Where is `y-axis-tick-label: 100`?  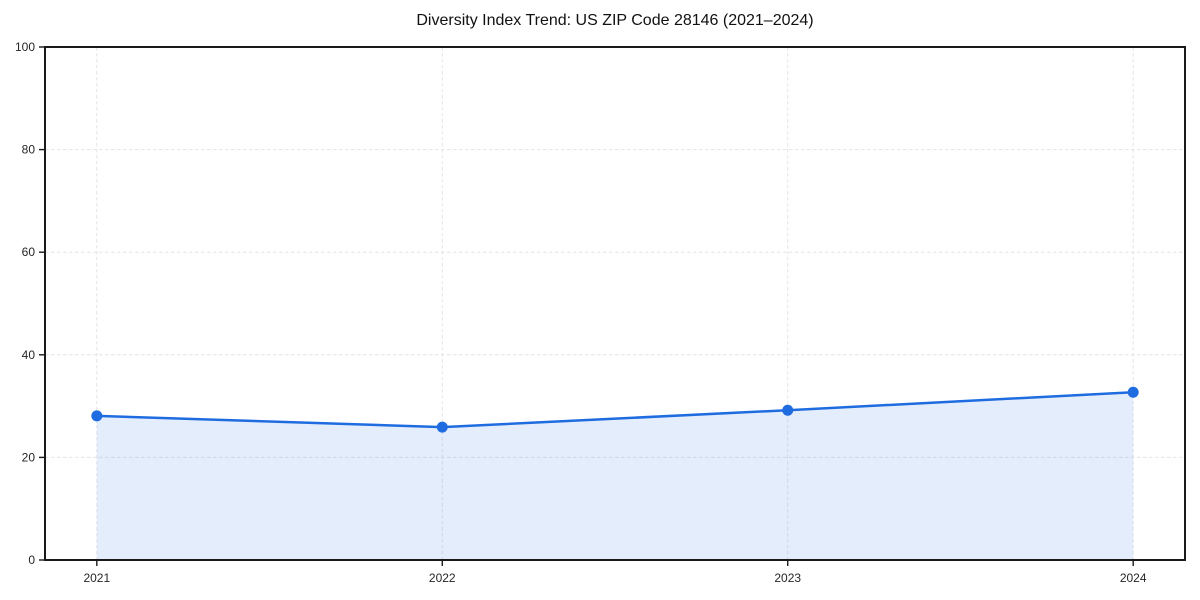
y-axis-tick-label: 100 is located at coordinates (25, 47).